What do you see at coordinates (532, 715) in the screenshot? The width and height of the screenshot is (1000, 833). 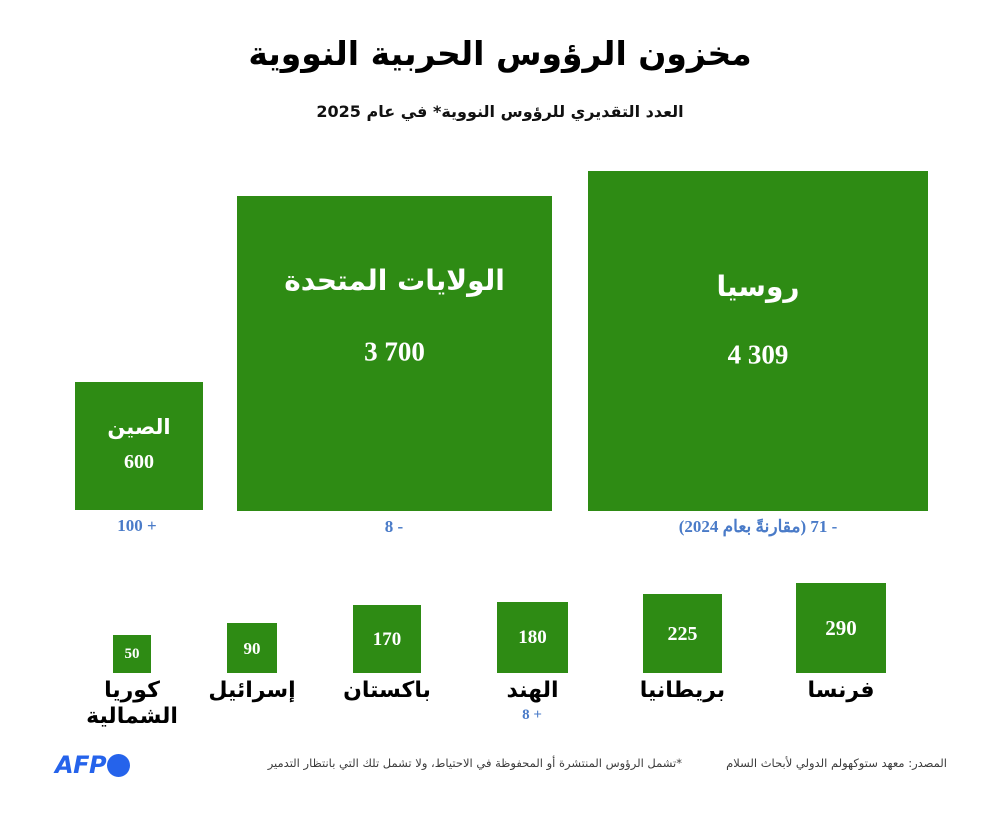 I see `change-annotation-india: + 8` at bounding box center [532, 715].